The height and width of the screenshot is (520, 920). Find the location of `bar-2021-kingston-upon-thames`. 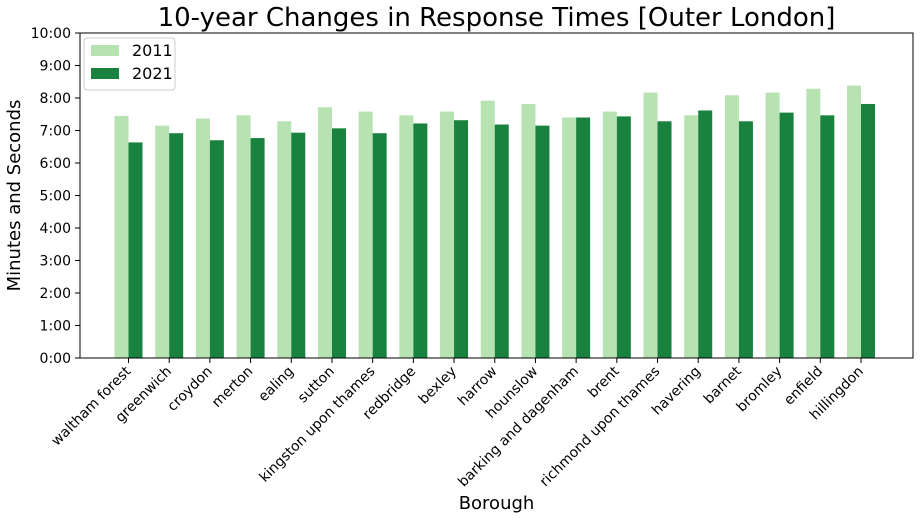

bar-2021-kingston-upon-thames is located at coordinates (379, 245).